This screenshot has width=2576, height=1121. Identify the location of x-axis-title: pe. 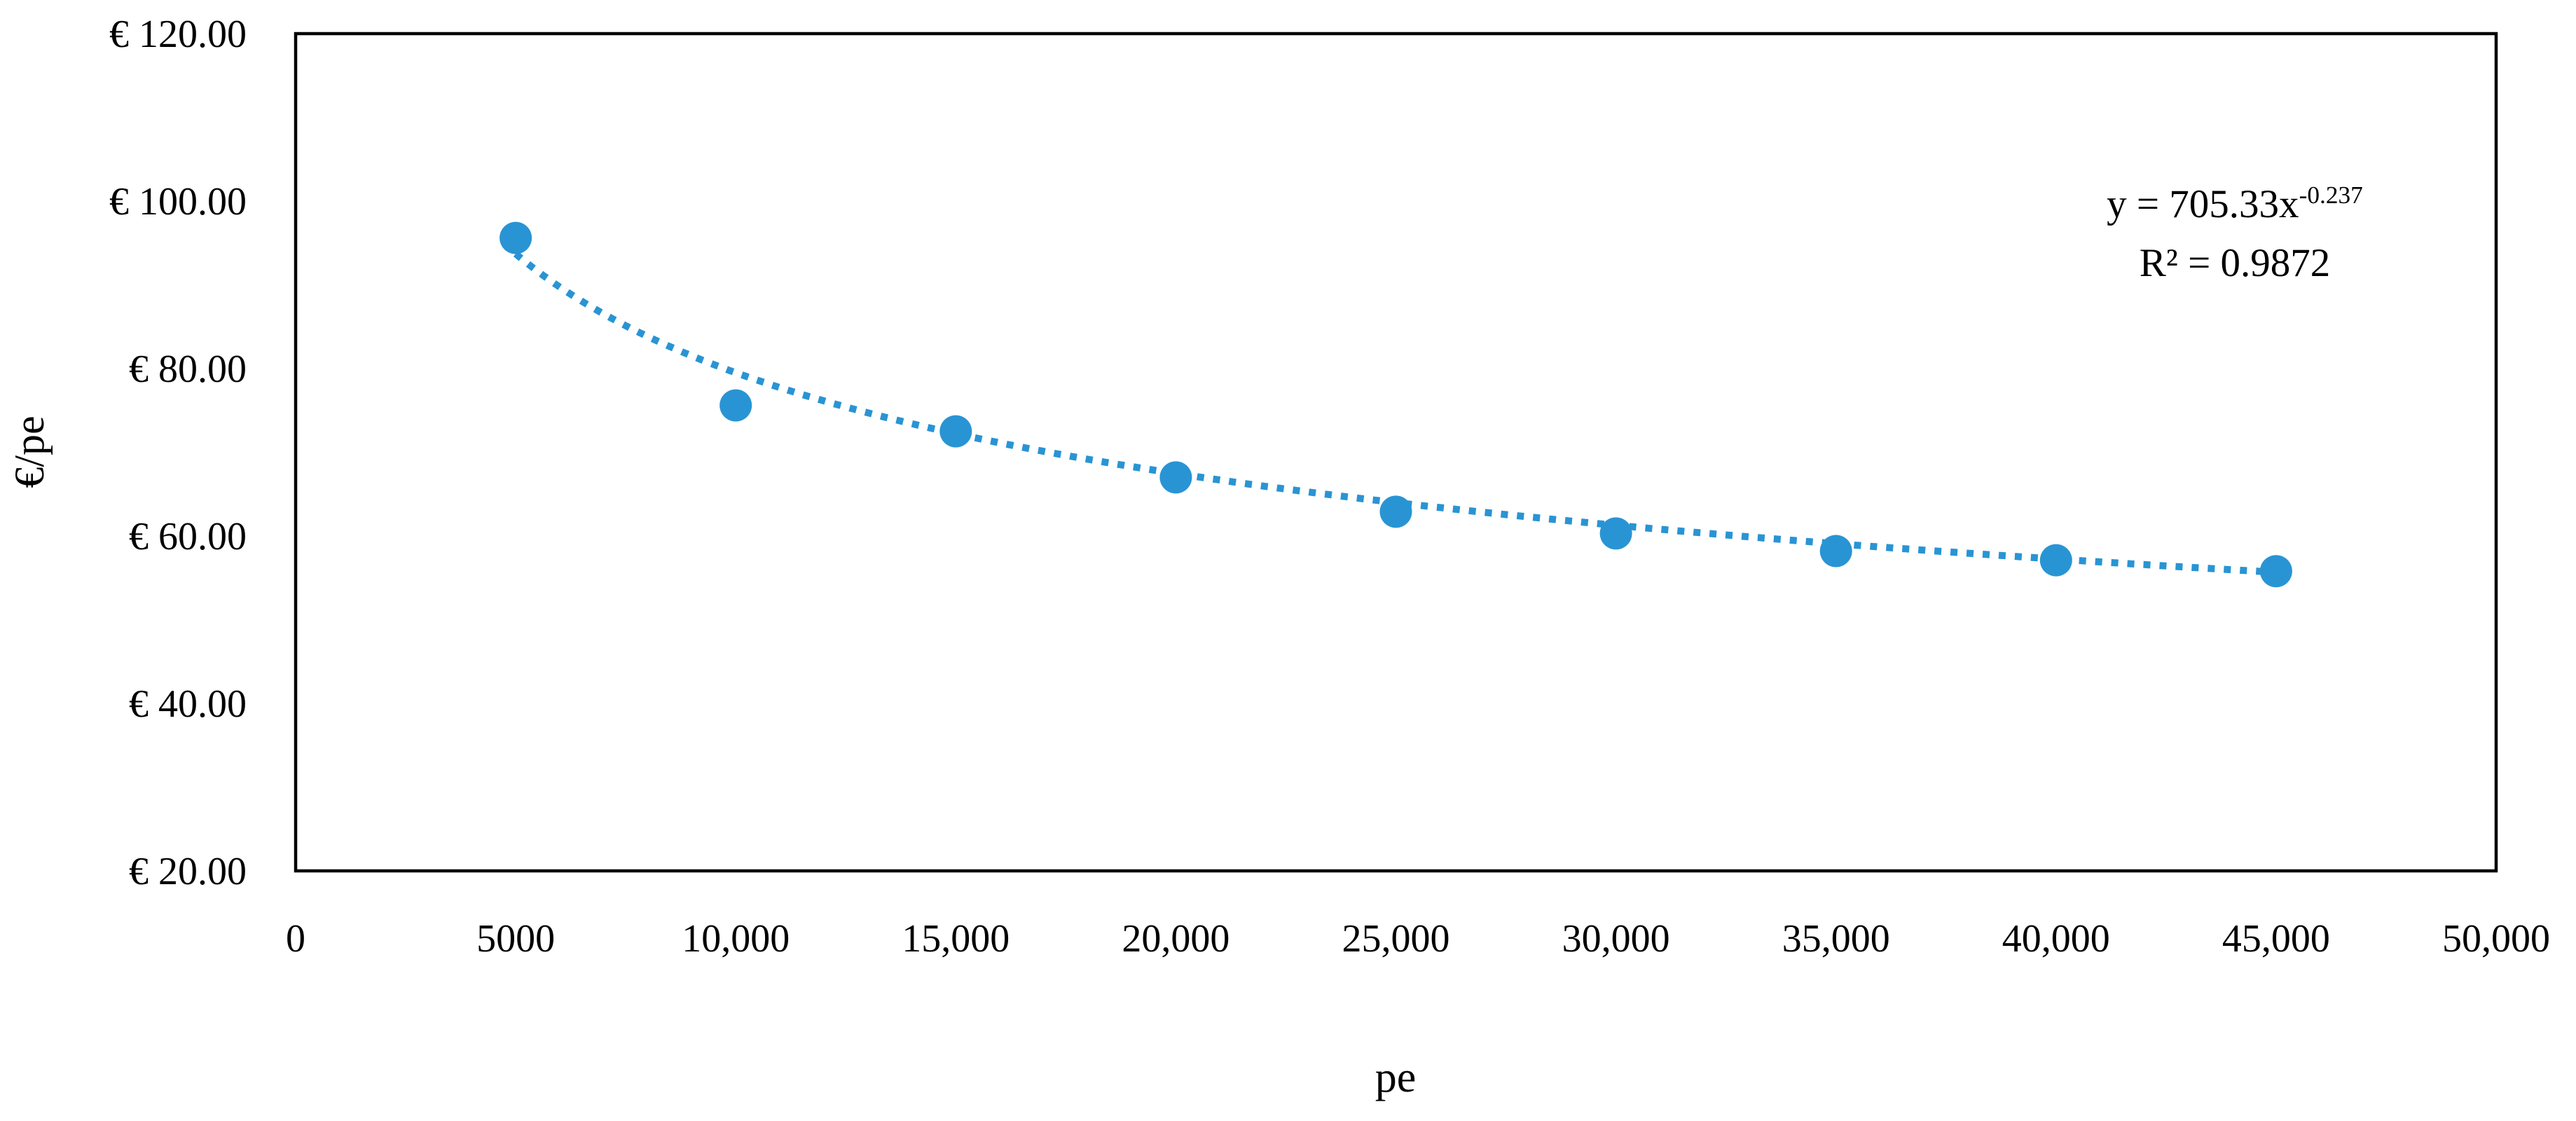
(1396, 1077).